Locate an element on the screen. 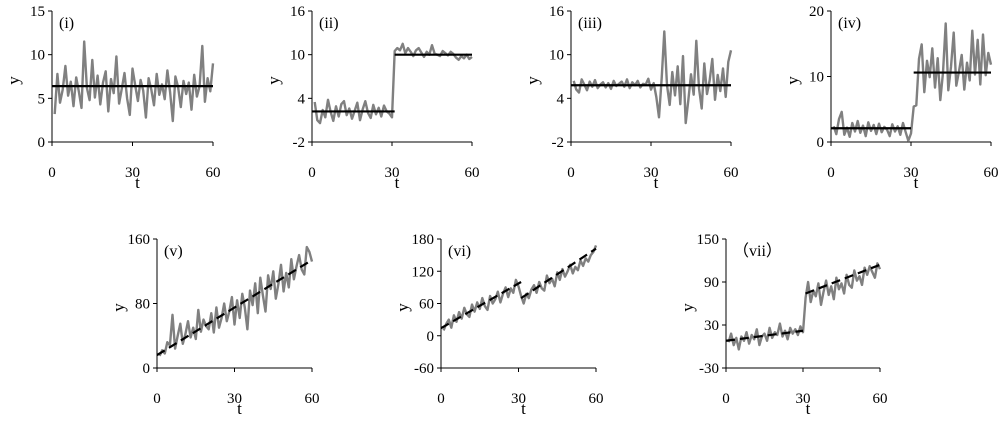 This screenshot has height=424, width=998. y-tick-label: 90 is located at coordinates (711, 283).